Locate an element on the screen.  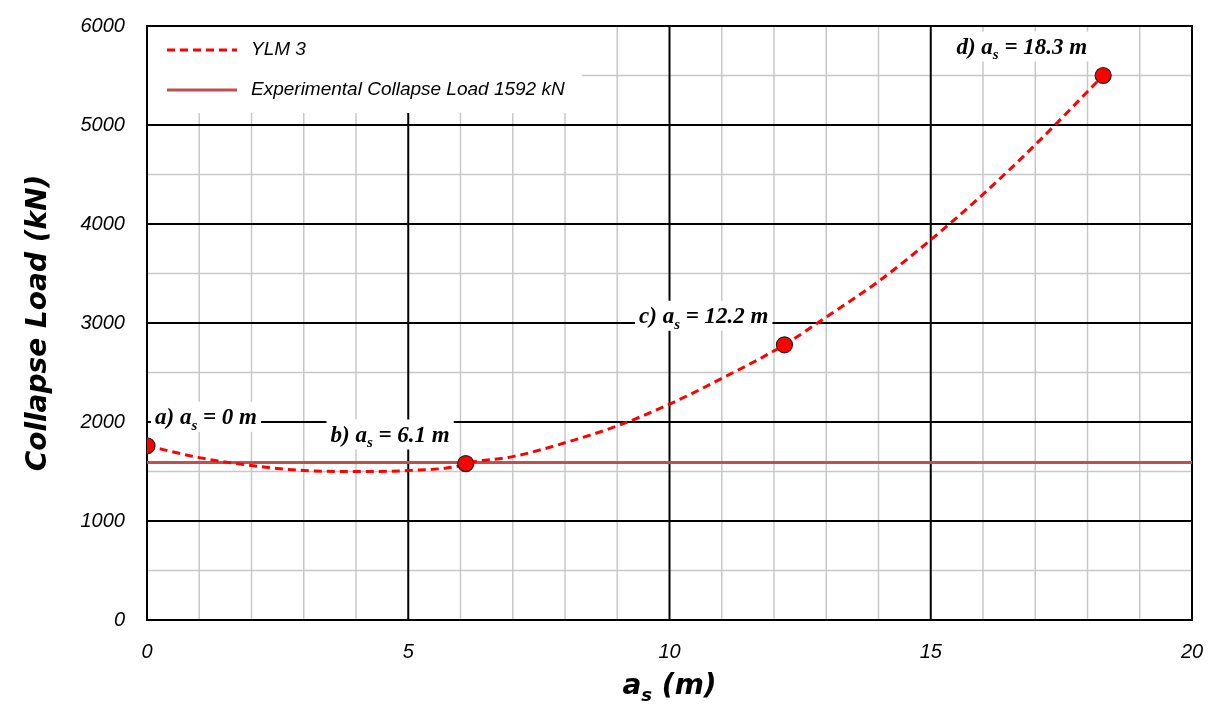
legend-label: YLM 3 is located at coordinates (279, 49).